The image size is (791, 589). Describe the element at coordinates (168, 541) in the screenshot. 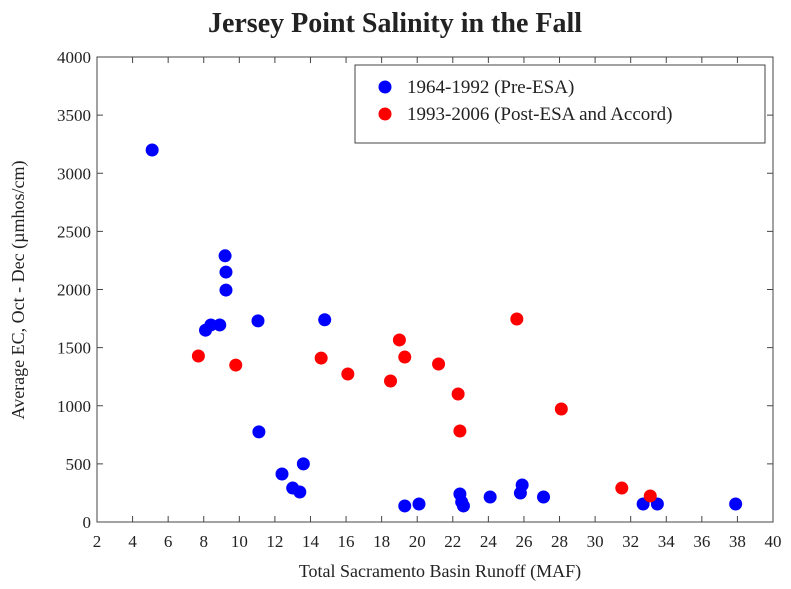

I see `x-tick-label: 6` at that location.